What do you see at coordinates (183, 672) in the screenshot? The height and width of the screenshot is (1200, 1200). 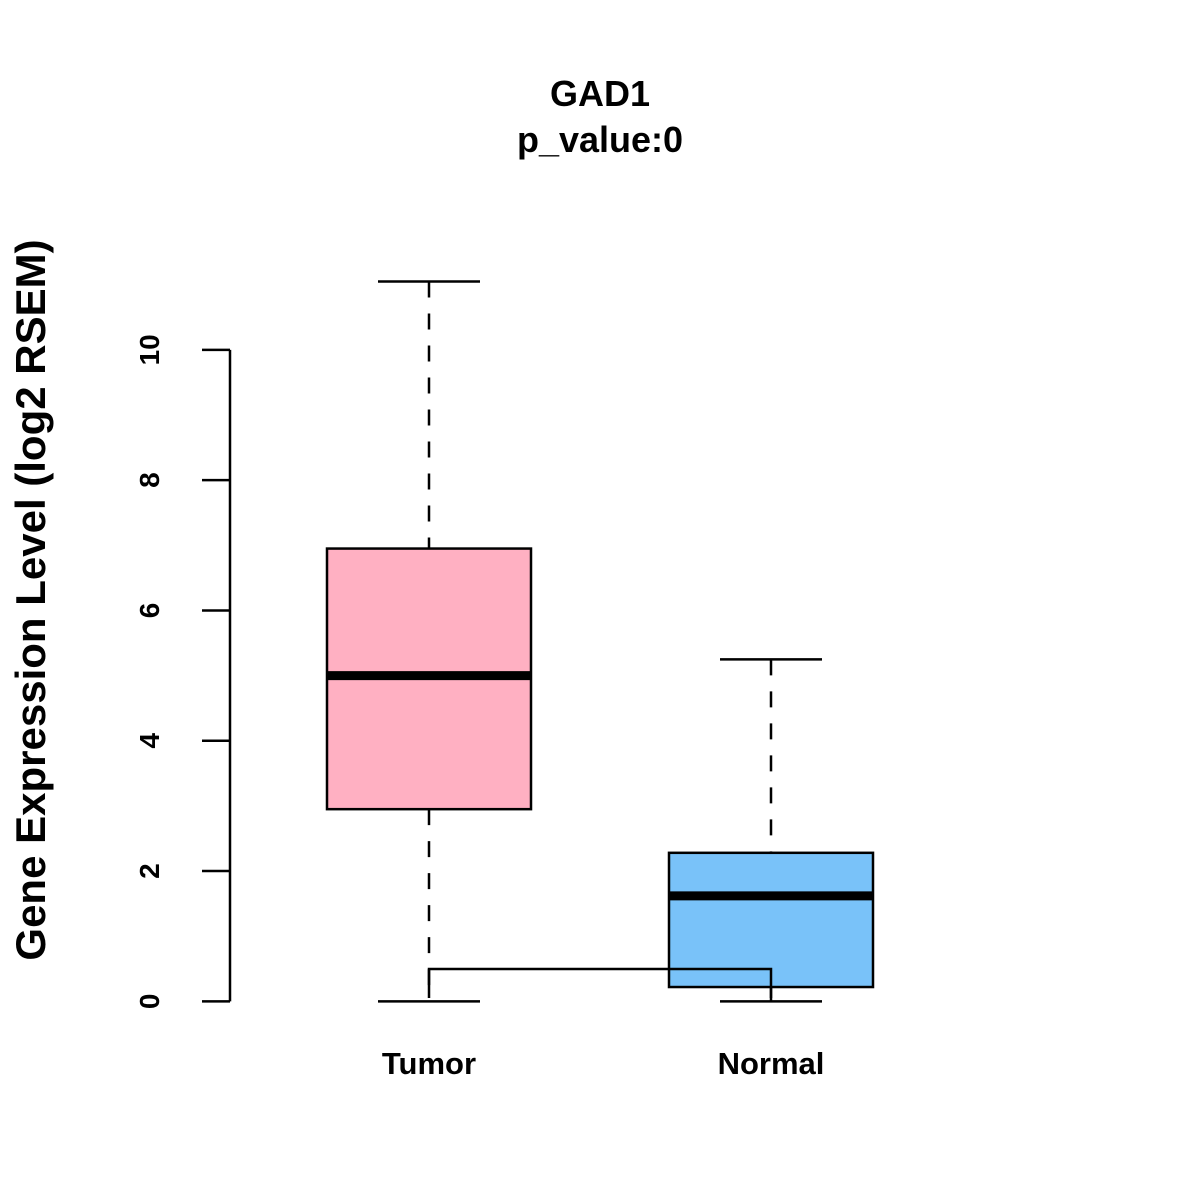 I see `y-axis: 0 2 4 6 8 10` at bounding box center [183, 672].